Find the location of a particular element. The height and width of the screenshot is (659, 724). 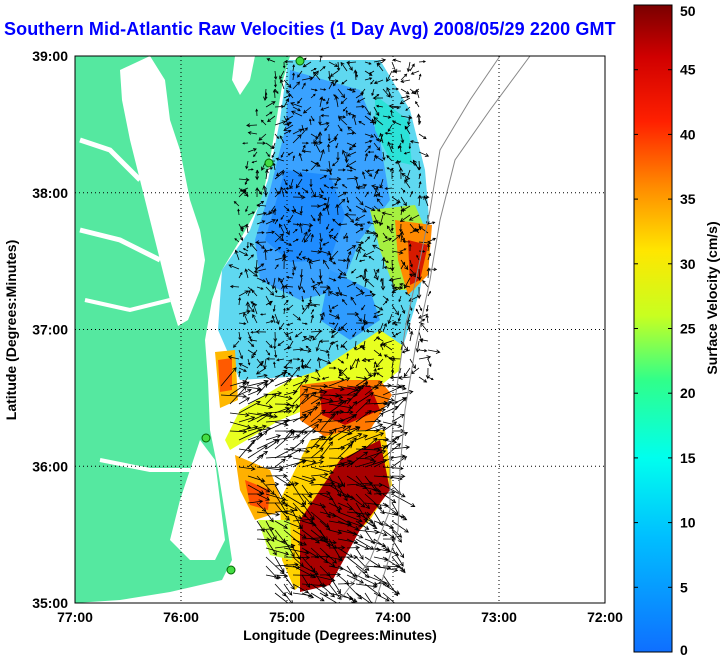

x-tick-label: 77:00 is located at coordinates (75, 617).